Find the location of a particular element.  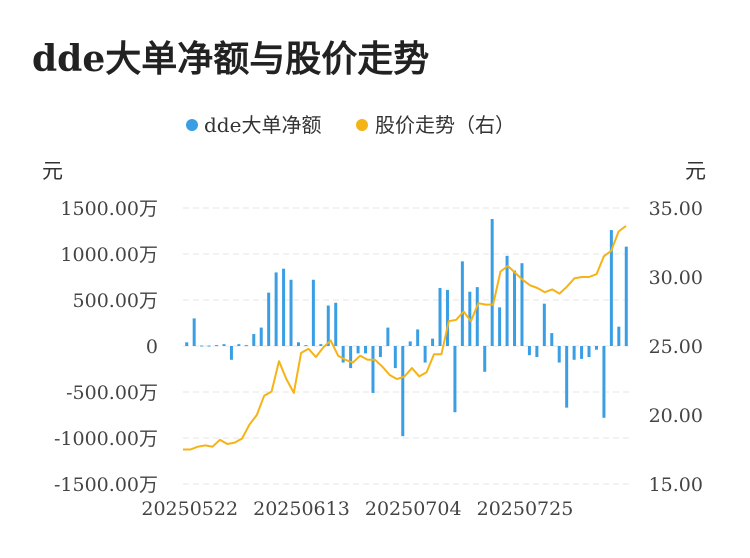

left-tick-label: -500.00万 is located at coordinates (112, 393).